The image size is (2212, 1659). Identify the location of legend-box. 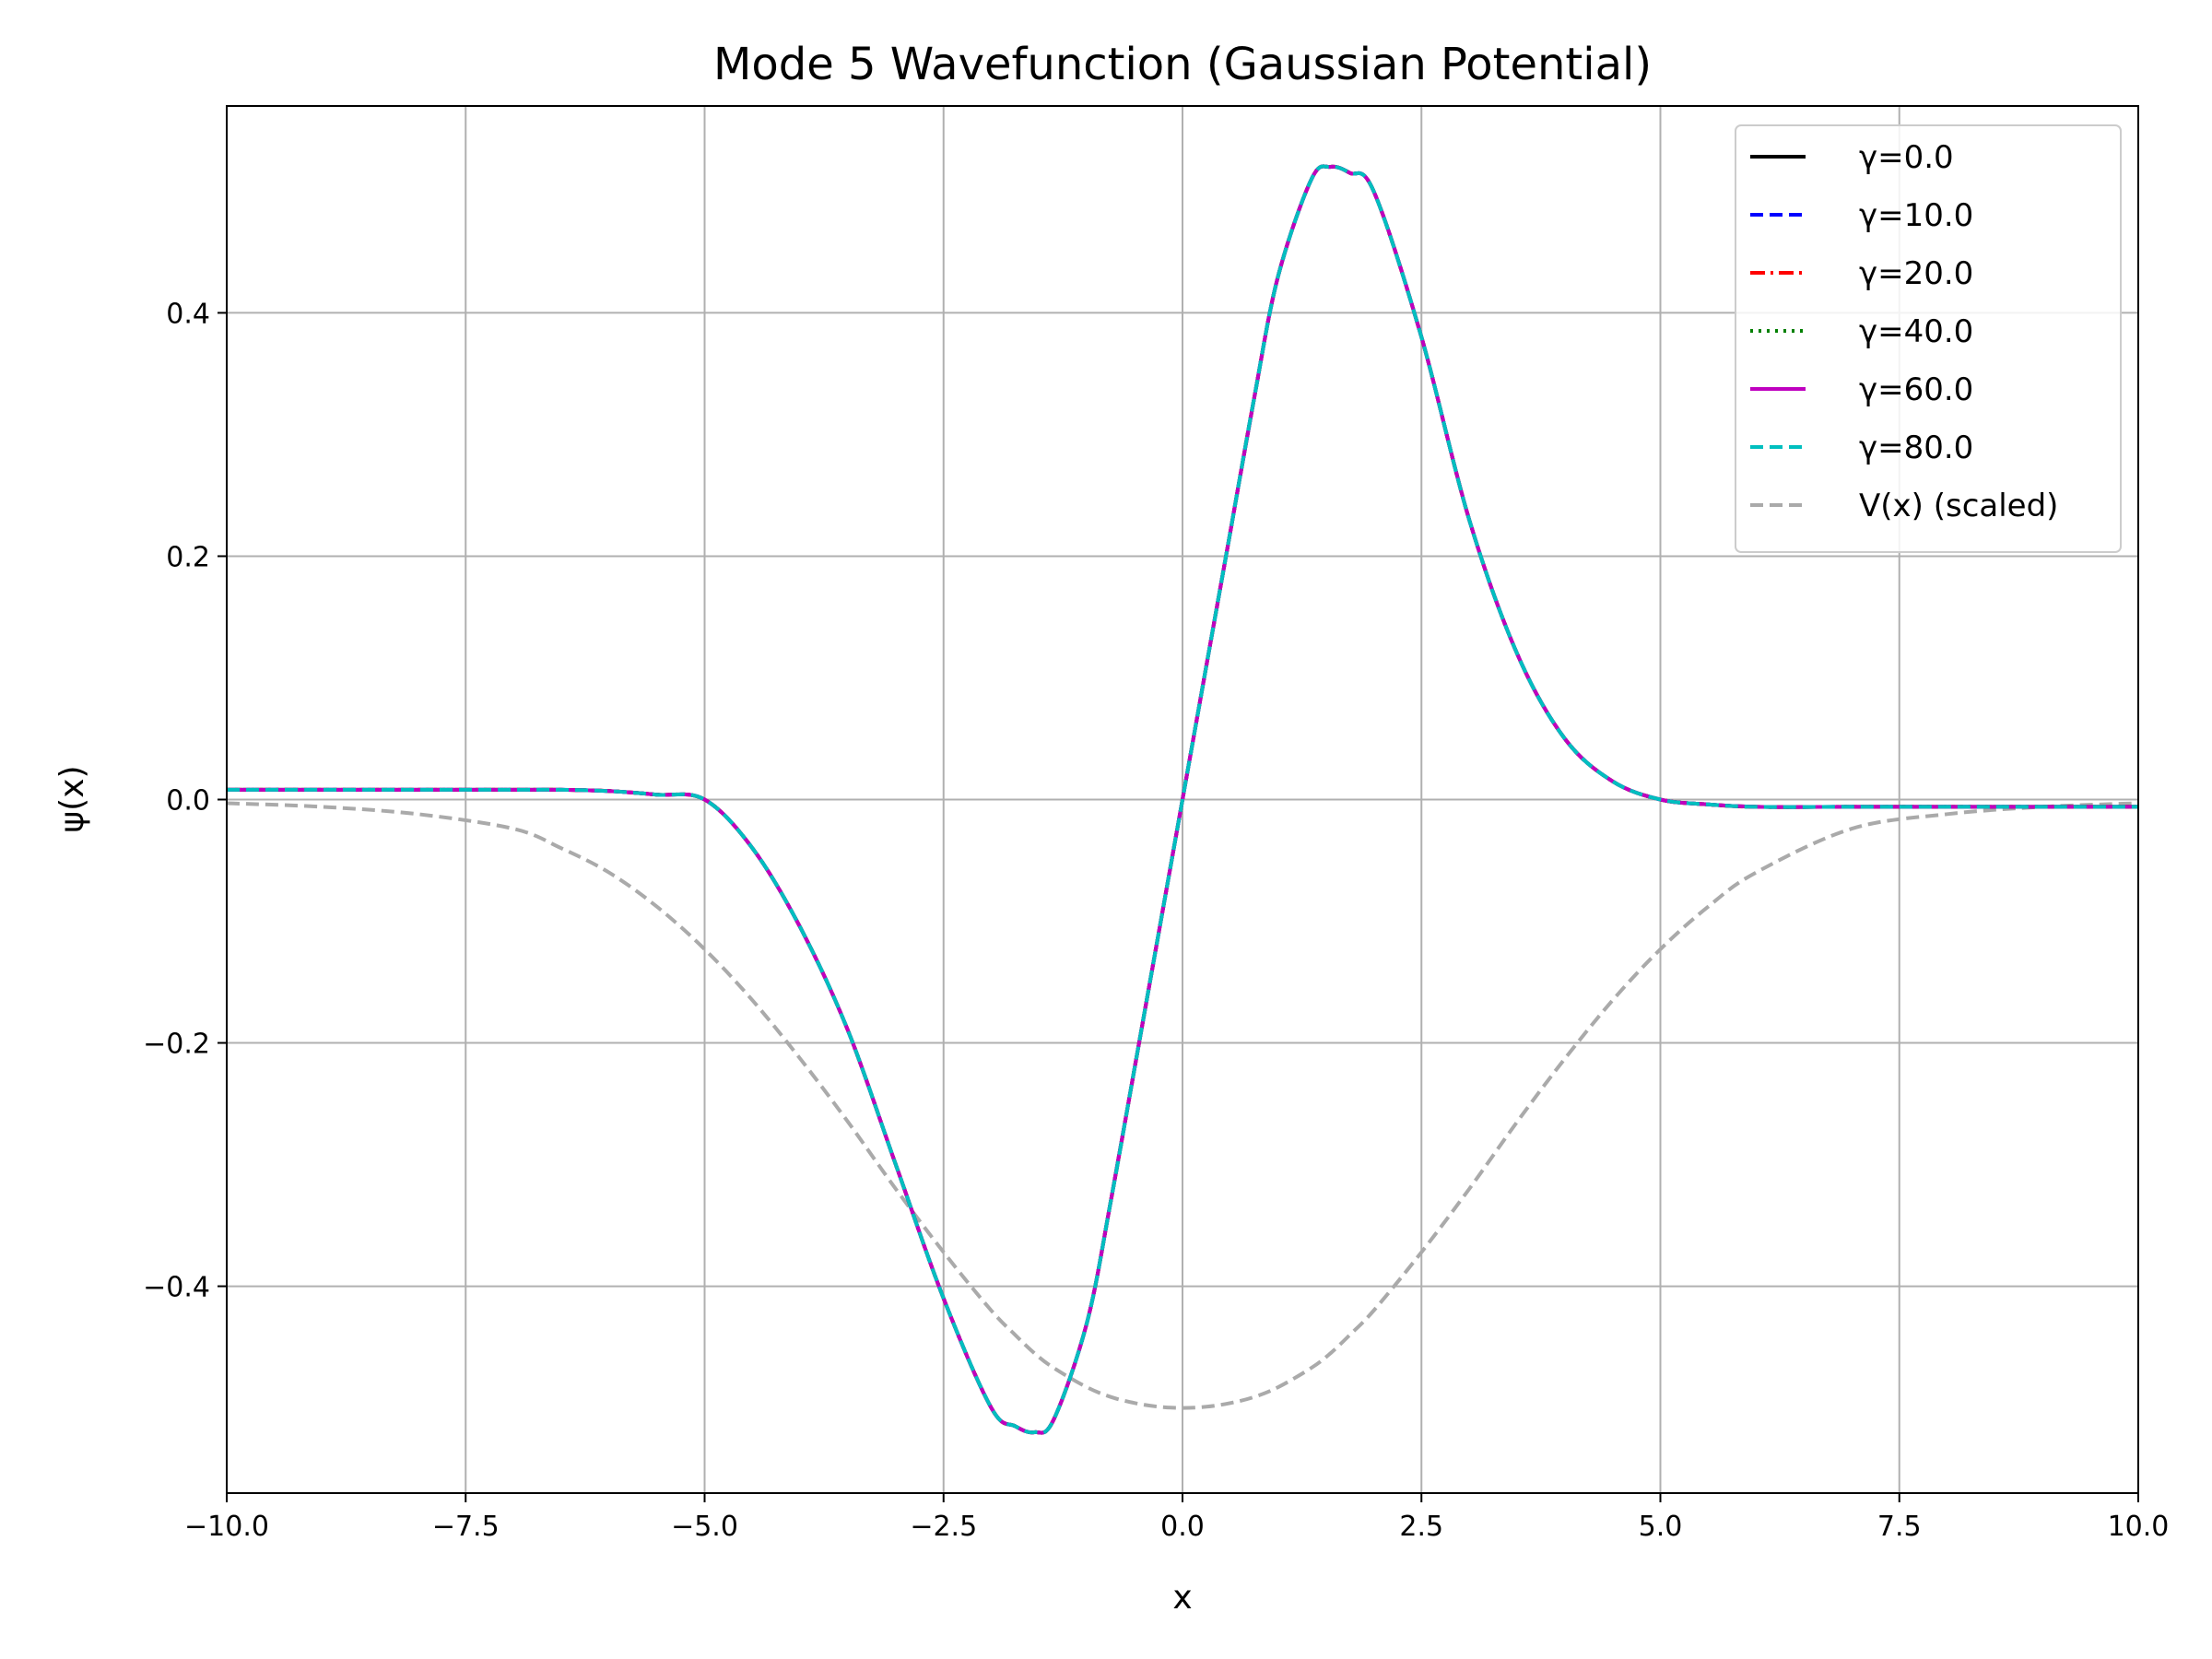
(1928, 338).